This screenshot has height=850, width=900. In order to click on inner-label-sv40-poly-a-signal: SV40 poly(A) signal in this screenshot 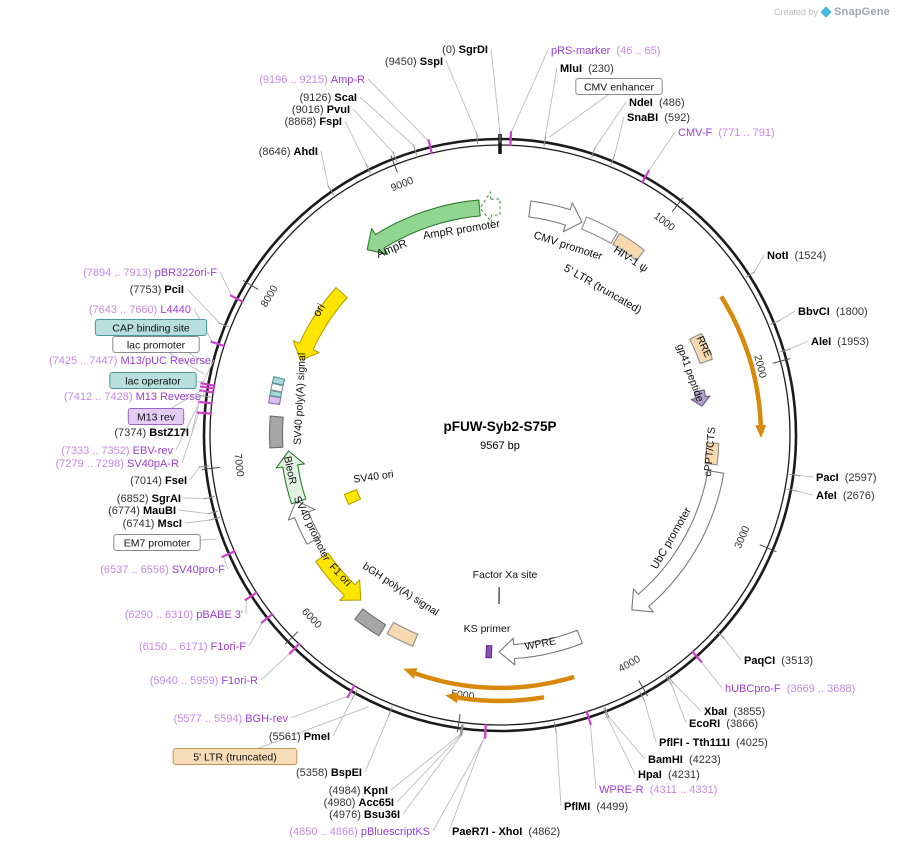, I will do `click(300, 398)`.